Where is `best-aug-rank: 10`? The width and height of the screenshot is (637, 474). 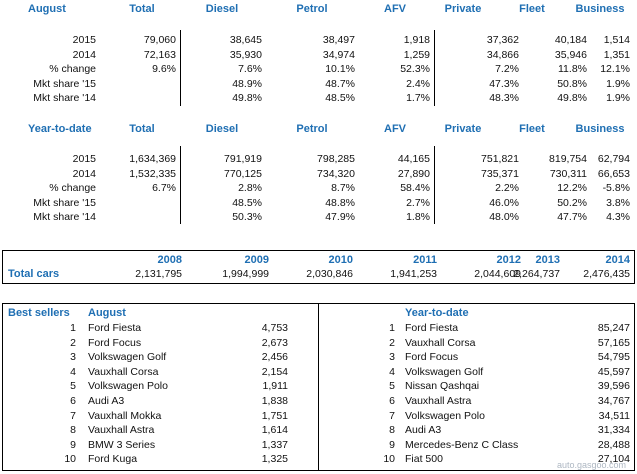 best-aug-rank: 10 is located at coordinates (70, 459).